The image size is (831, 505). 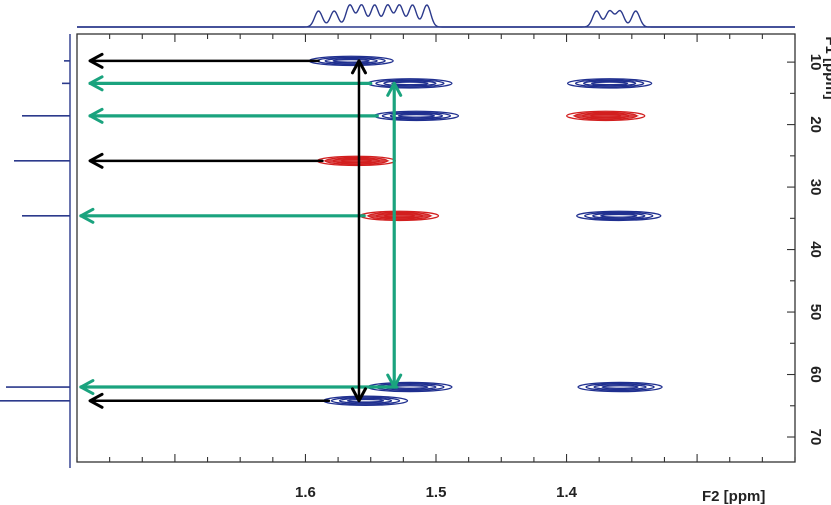 What do you see at coordinates (815, 312) in the screenshot?
I see `y-tick-label: 50` at bounding box center [815, 312].